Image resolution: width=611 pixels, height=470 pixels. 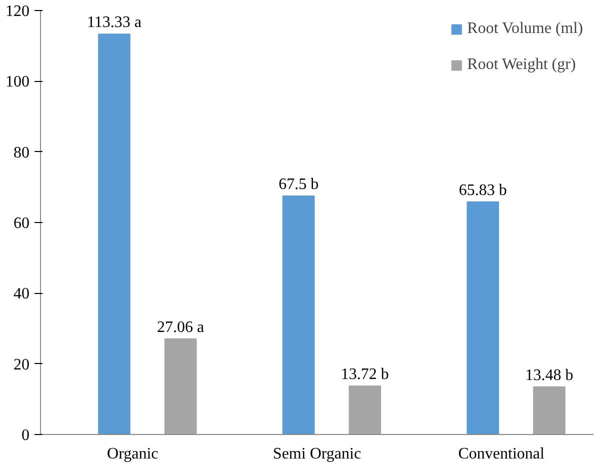 I want to click on data-label: 27.06 a, so click(x=180, y=327).